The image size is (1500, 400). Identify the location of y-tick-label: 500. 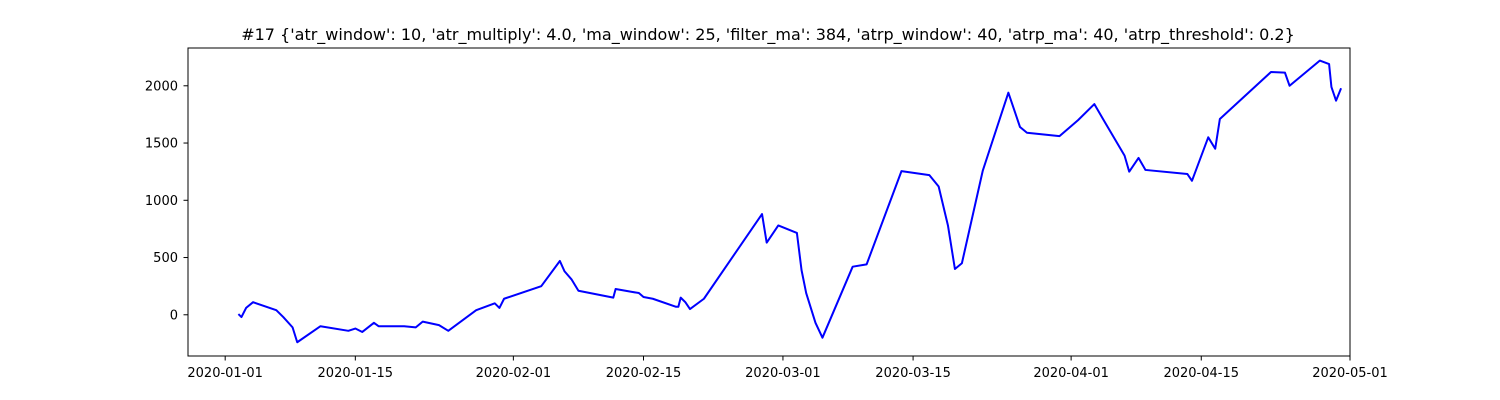
(165, 258).